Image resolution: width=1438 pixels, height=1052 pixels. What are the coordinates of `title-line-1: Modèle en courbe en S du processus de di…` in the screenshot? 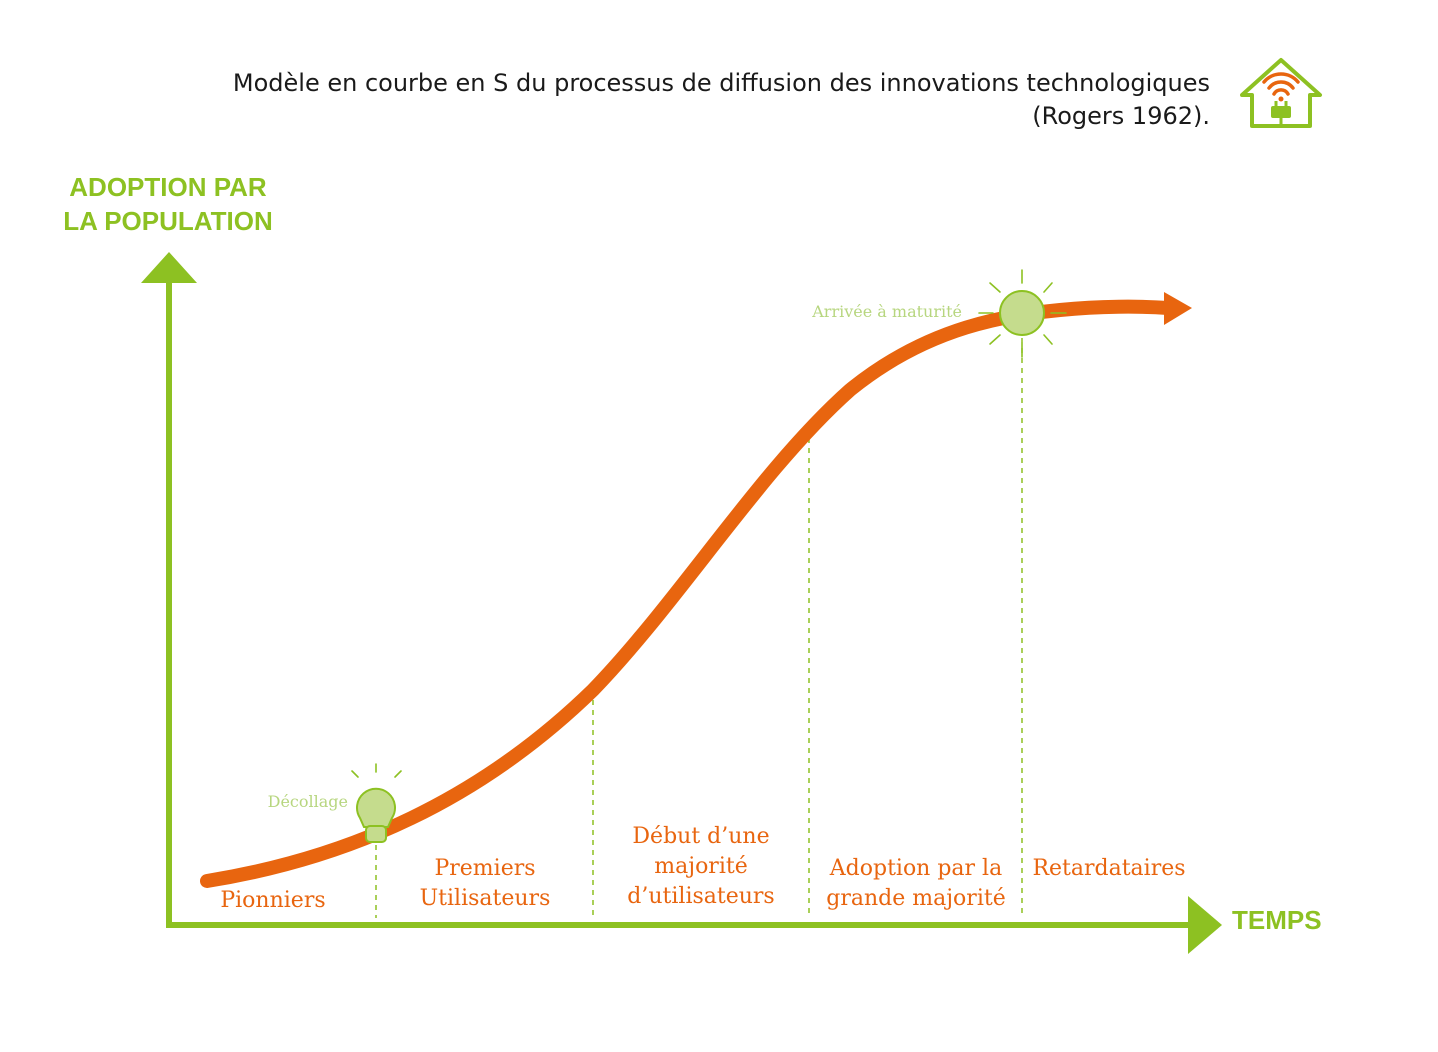 It's located at (721, 83).